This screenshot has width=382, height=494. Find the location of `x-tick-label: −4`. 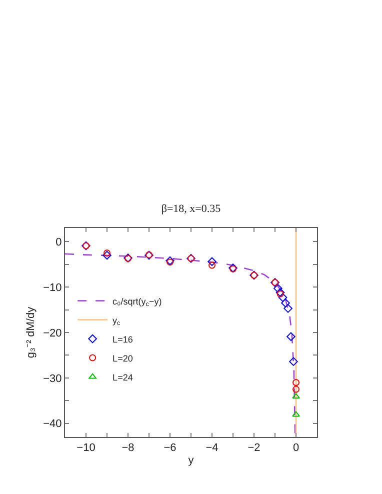

x-tick-label: −4 is located at coordinates (212, 448).